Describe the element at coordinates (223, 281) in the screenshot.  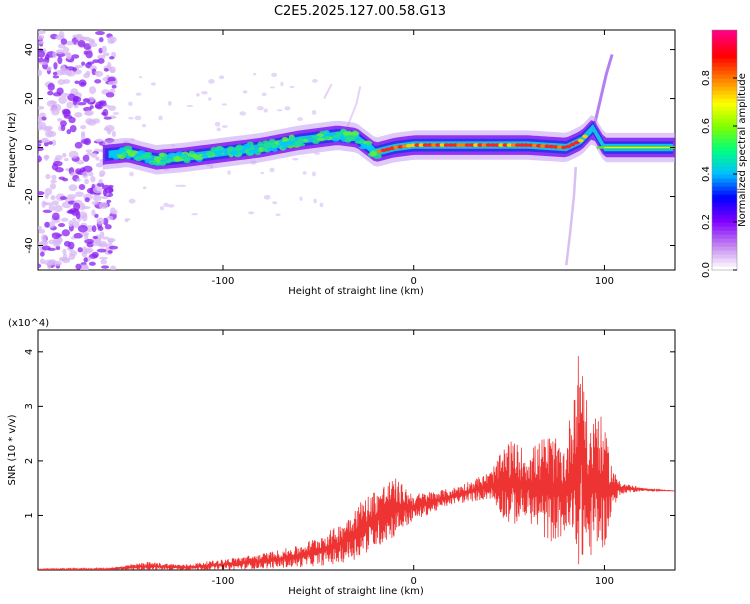
I see `x-tick-label: -100` at that location.